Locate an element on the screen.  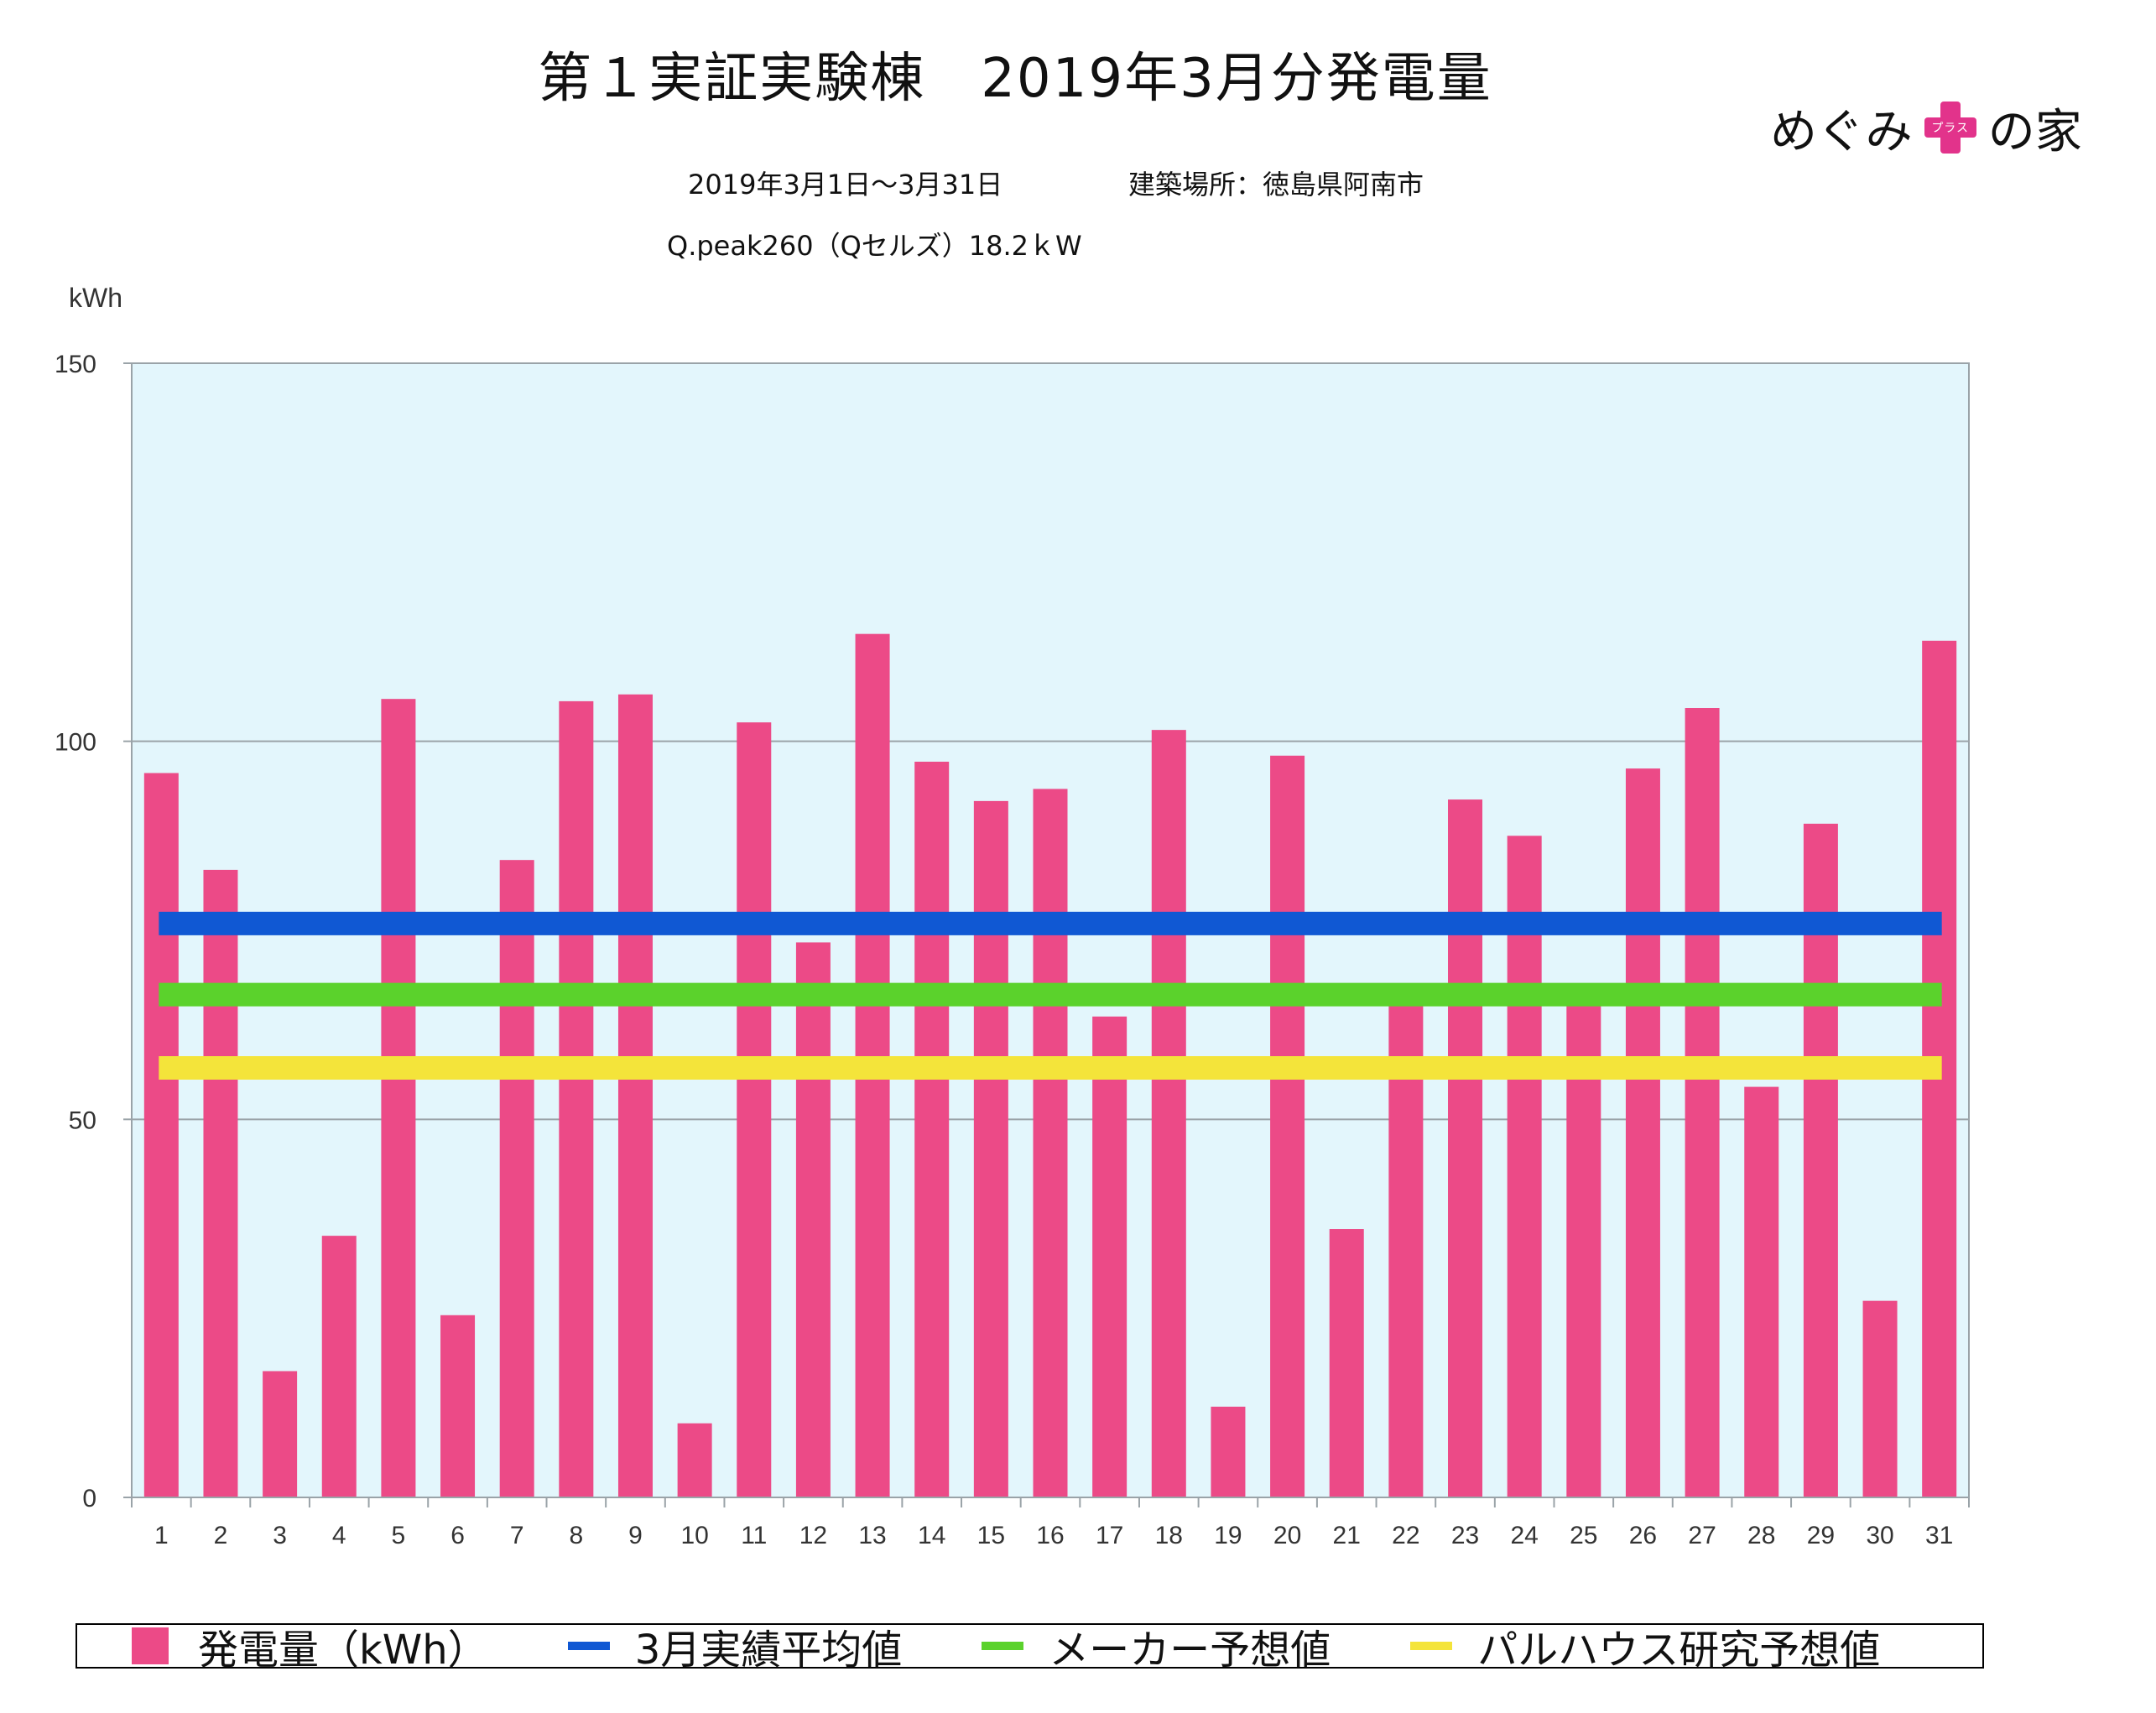
x-tick-label: 28 is located at coordinates (1761, 1535).